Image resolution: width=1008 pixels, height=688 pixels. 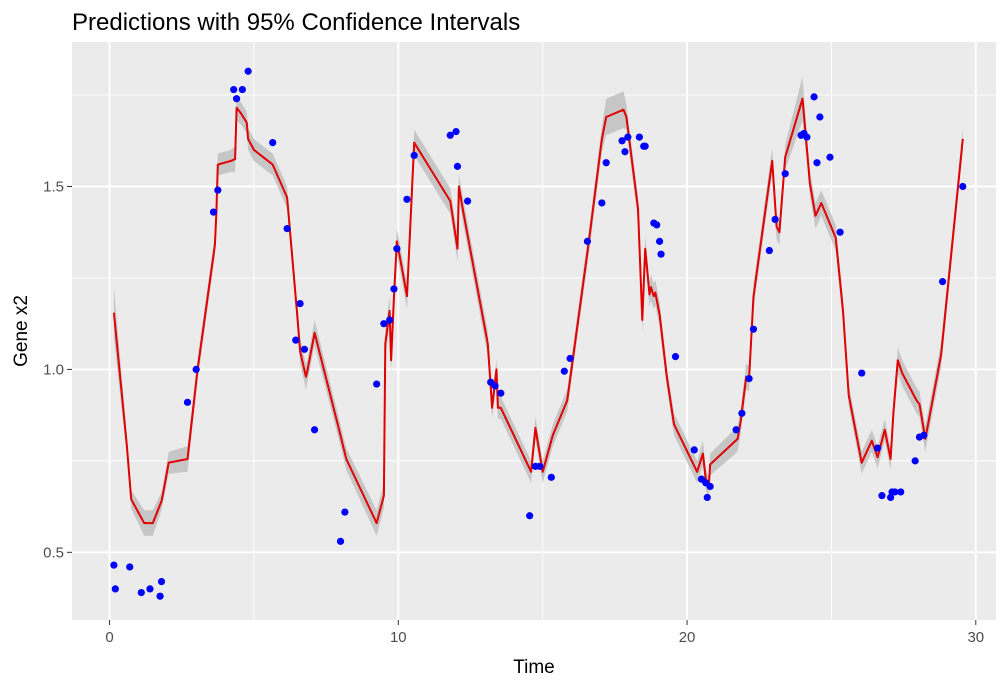 I want to click on y-tick-label: 1.0, so click(x=53, y=369).